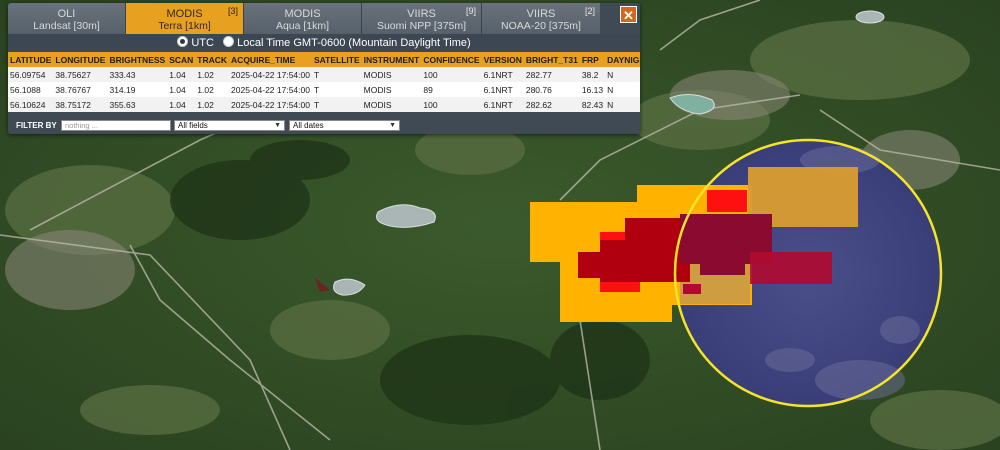 This screenshot has height=450, width=1000. What do you see at coordinates (421, 26) in the screenshot?
I see `tab-subtitle: Suomi NPP [375m]` at bounding box center [421, 26].